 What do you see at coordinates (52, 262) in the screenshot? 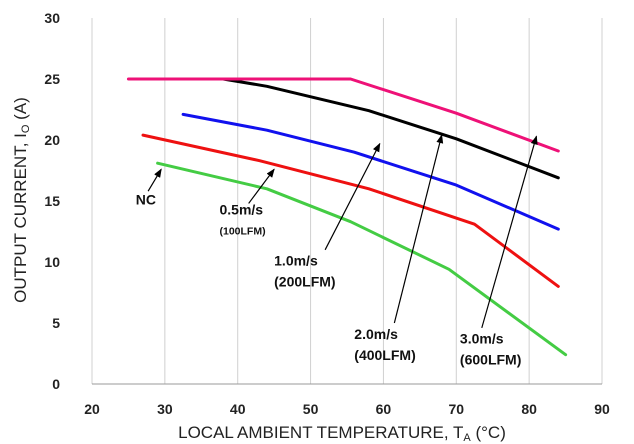
I see `y-tick-label-2: 10` at bounding box center [52, 262].